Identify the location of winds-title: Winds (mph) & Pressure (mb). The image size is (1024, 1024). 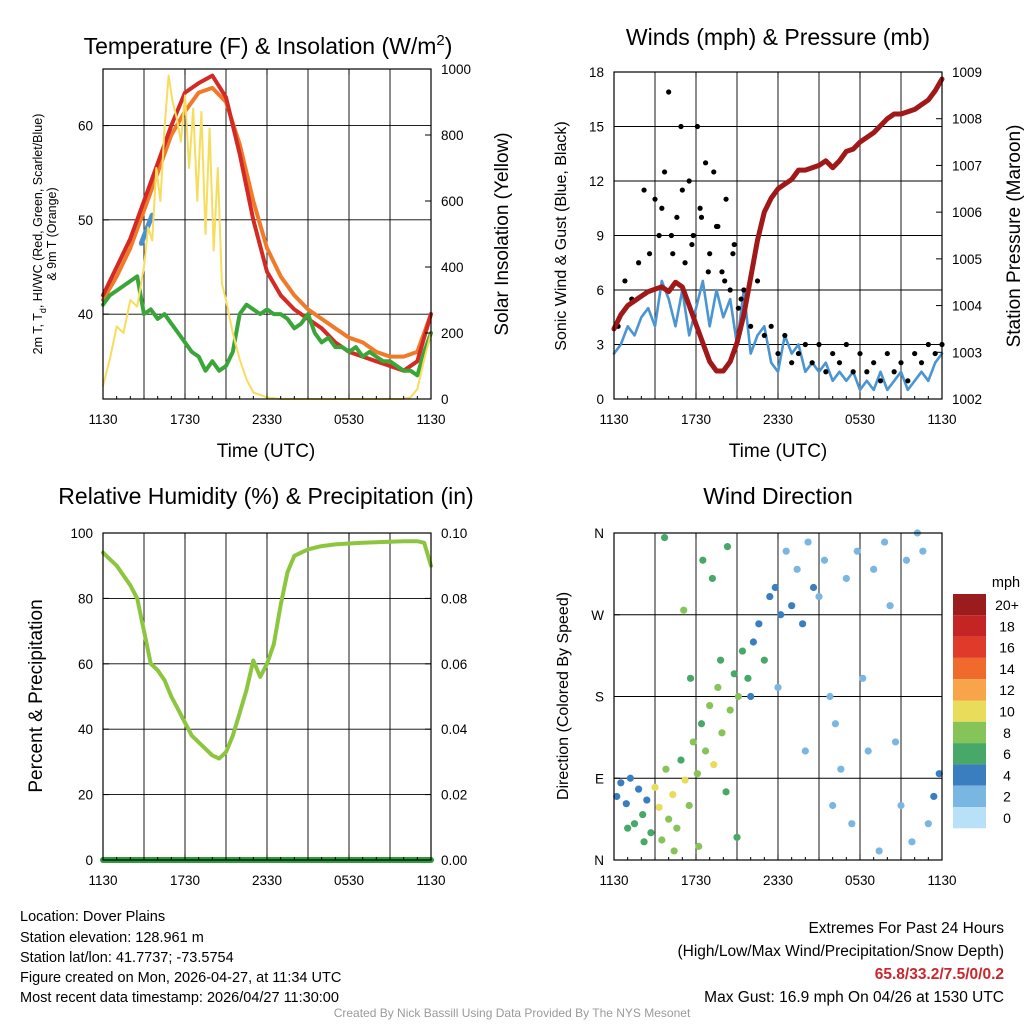
(778, 37).